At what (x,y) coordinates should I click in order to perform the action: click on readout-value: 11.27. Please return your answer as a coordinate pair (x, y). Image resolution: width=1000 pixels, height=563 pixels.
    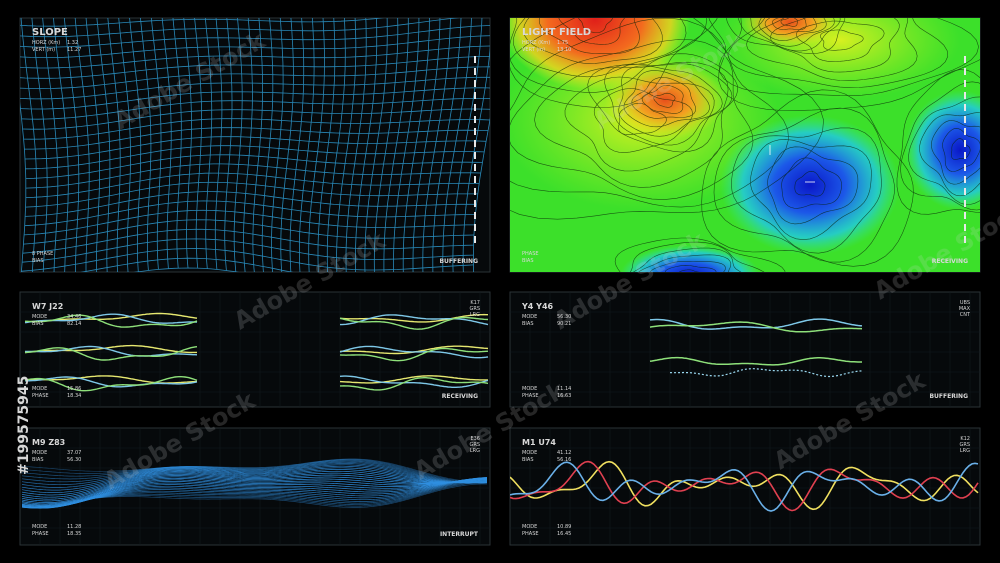
    Looking at the image, I should click on (74, 50).